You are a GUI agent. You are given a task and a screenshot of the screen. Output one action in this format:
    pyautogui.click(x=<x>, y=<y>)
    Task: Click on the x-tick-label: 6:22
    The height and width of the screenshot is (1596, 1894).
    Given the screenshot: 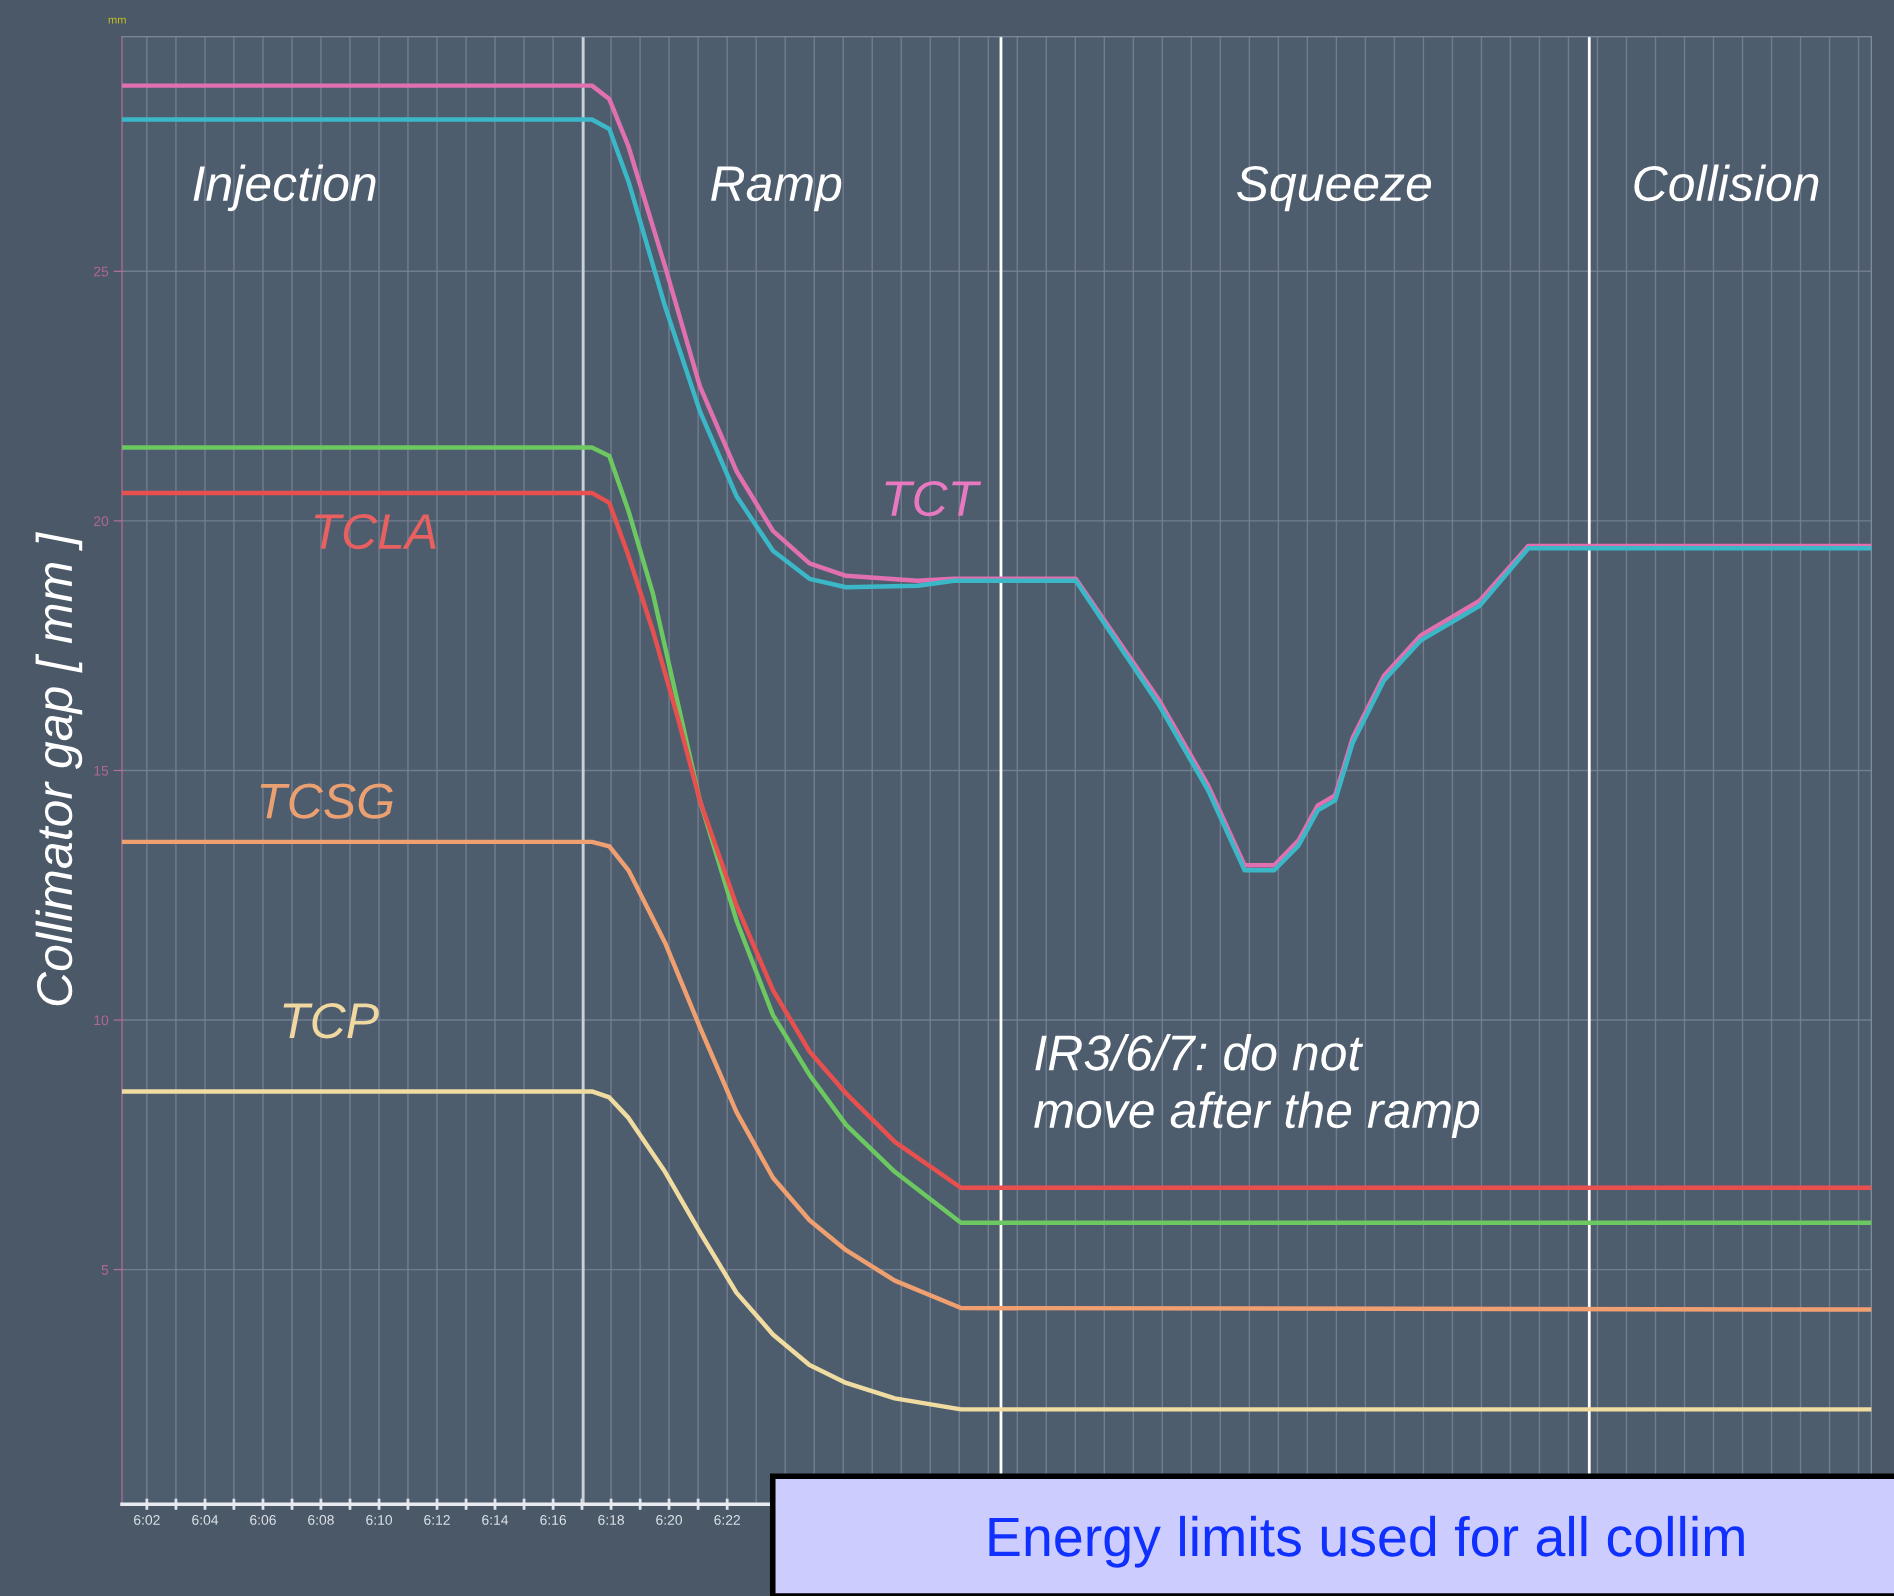 What is the action you would take?
    pyautogui.click(x=727, y=1520)
    